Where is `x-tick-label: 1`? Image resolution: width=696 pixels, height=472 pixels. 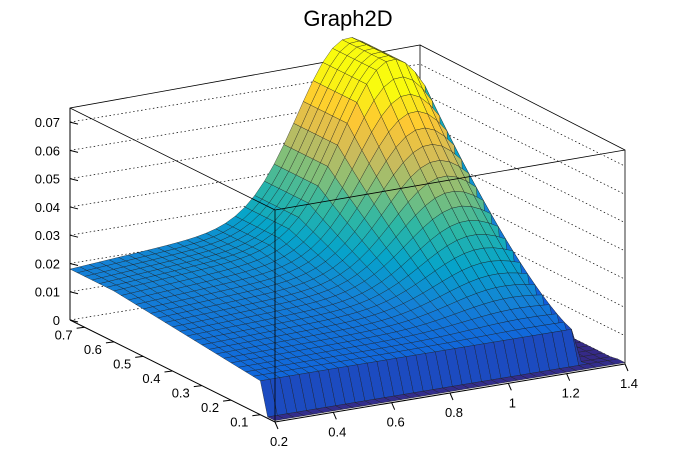
x-tick-label: 1 is located at coordinates (512, 402).